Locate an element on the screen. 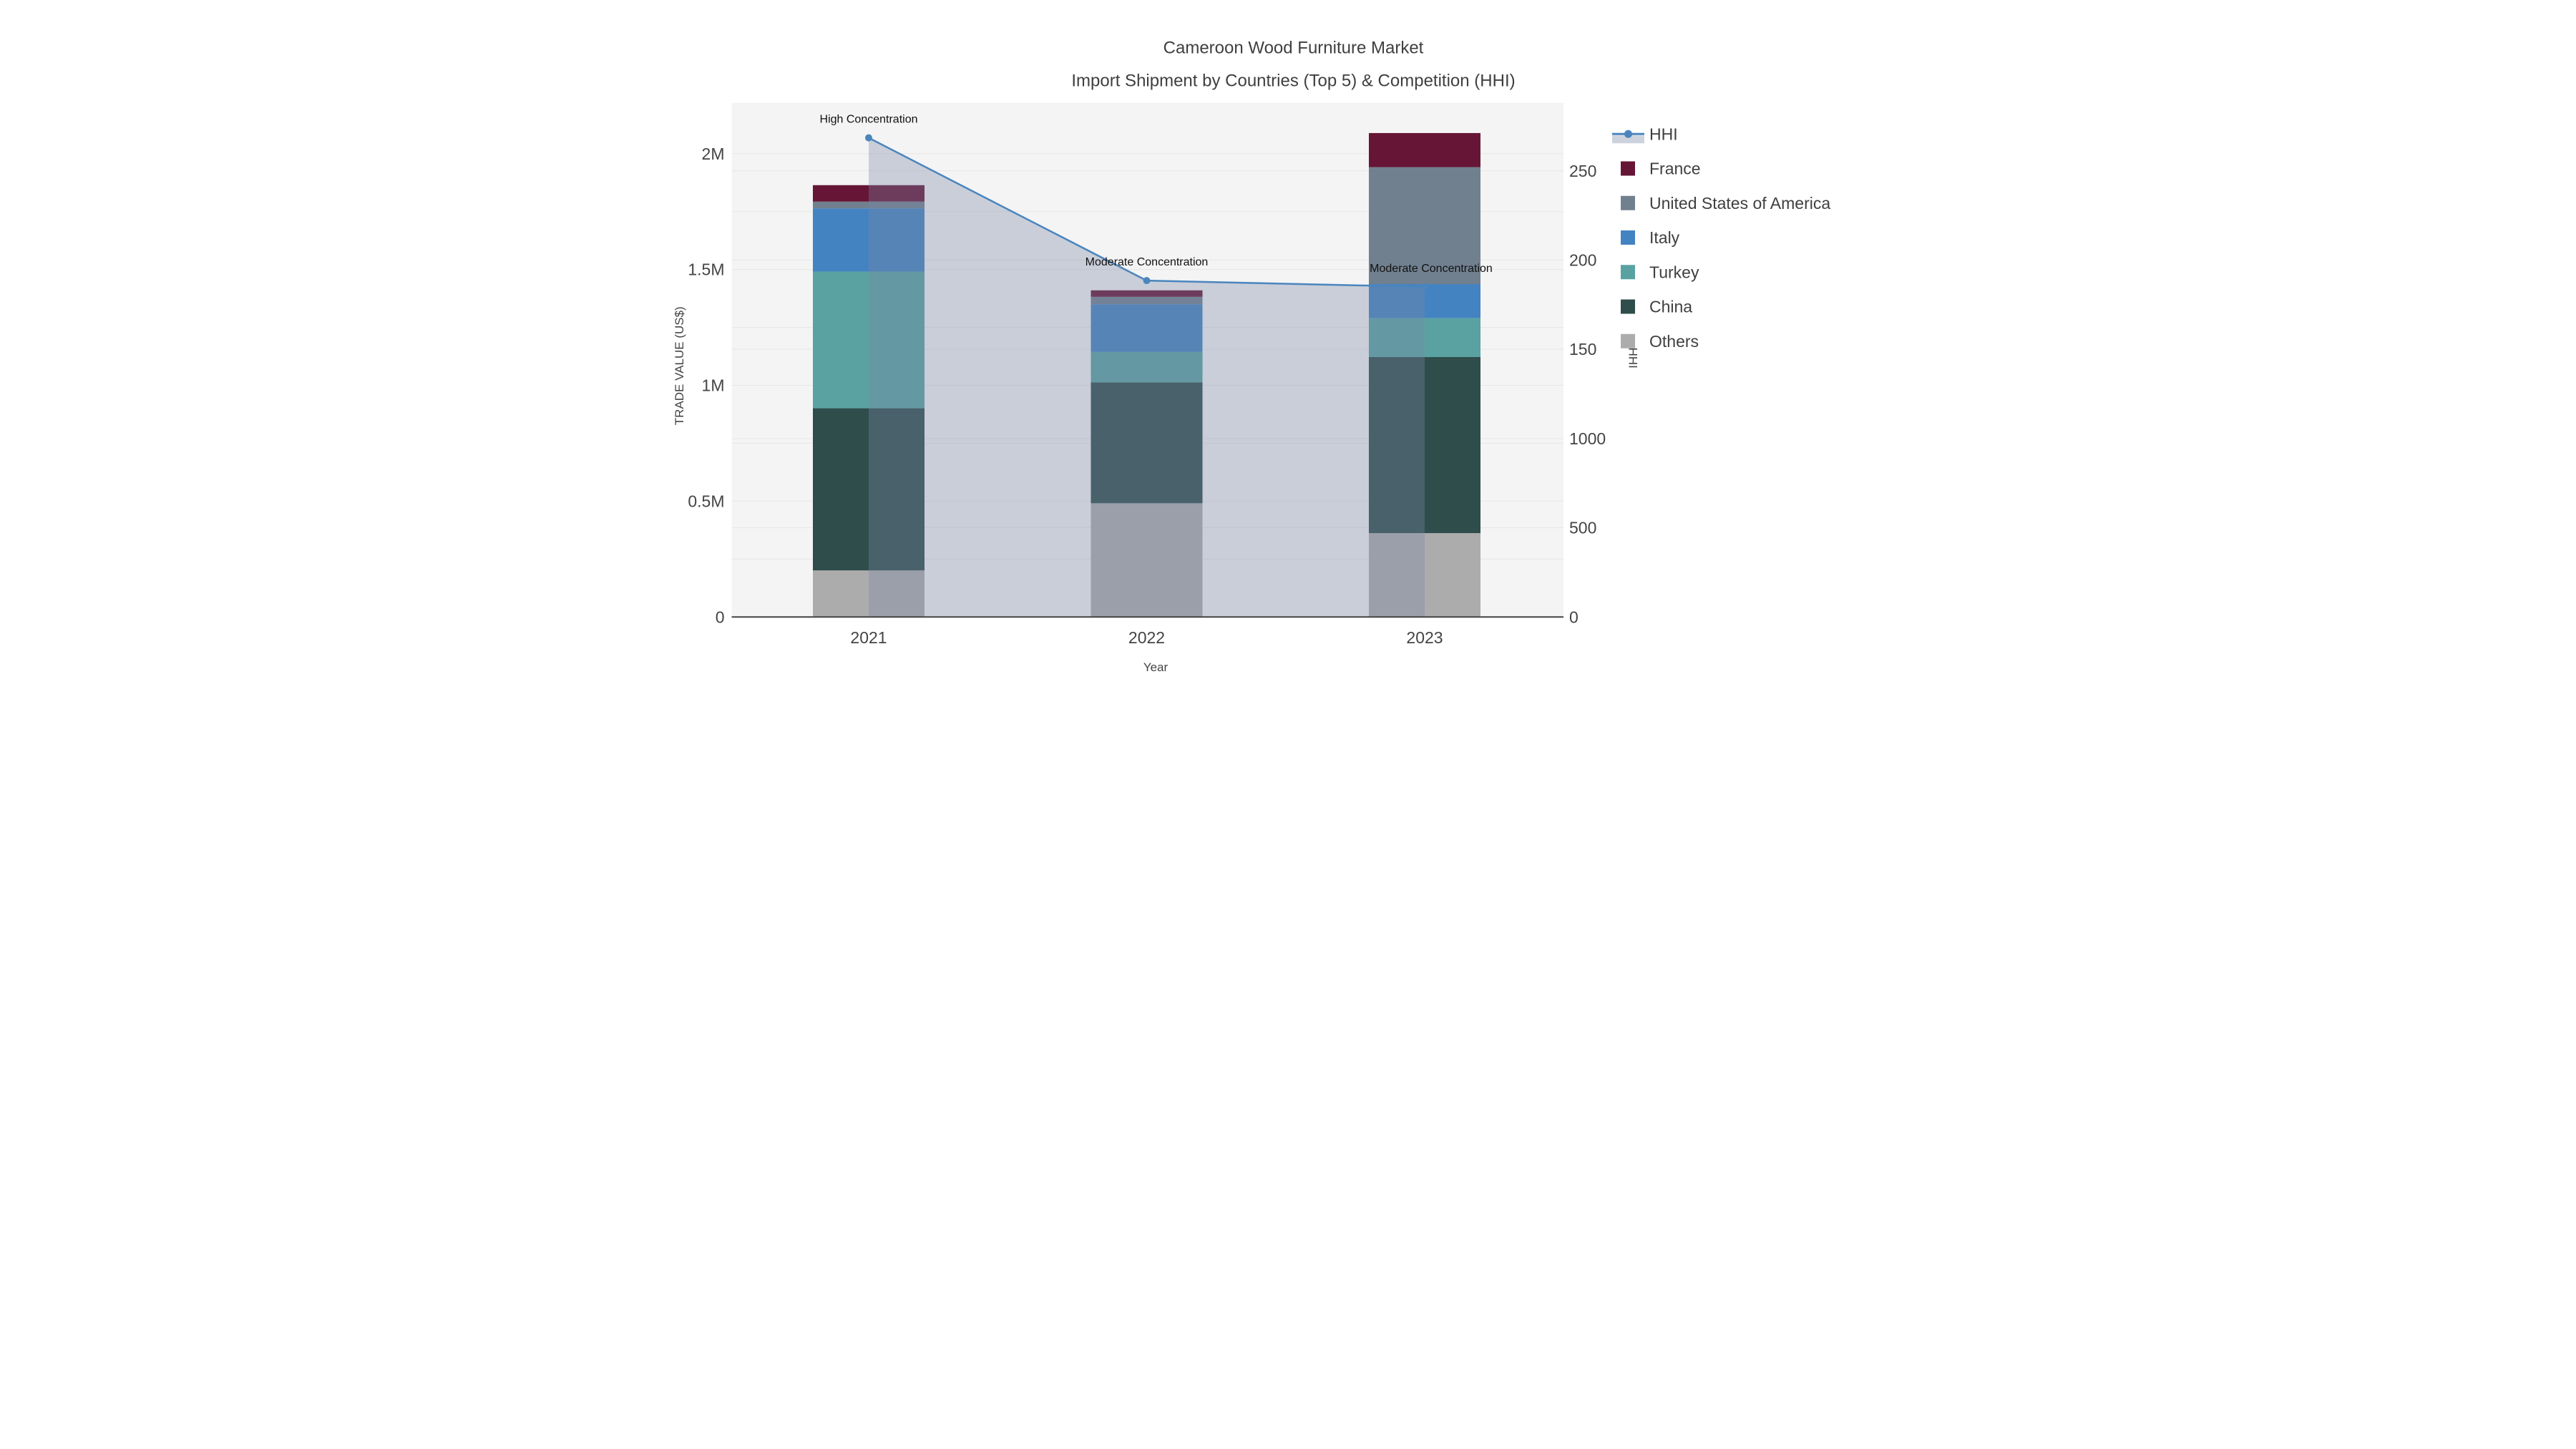  legend-swatch-hhi-marker is located at coordinates (1628, 134).